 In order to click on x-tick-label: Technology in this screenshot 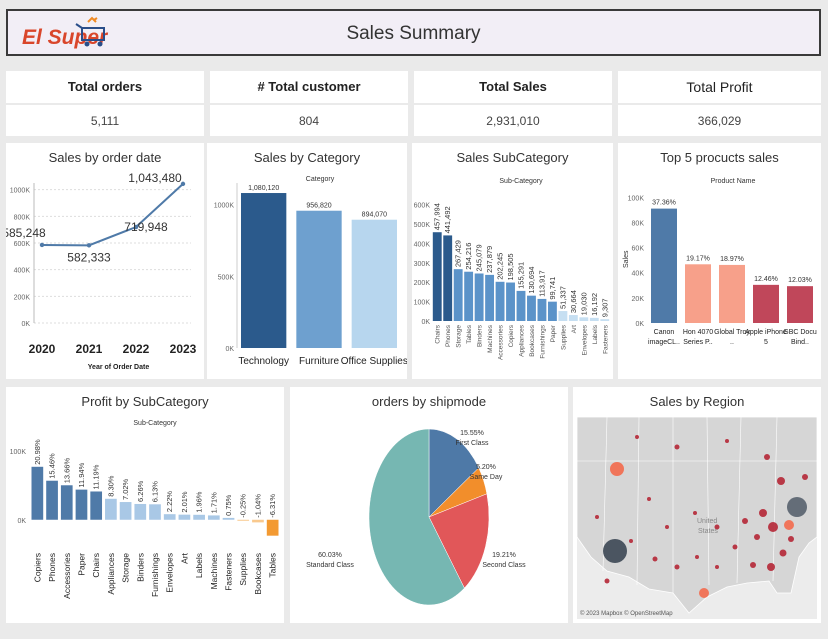, I will do `click(263, 361)`.